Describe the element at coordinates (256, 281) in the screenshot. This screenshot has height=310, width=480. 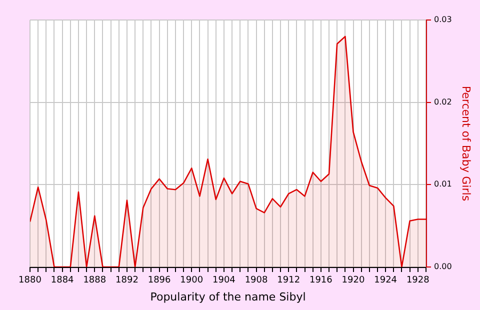
I see `x-tick-label: 1908` at that location.